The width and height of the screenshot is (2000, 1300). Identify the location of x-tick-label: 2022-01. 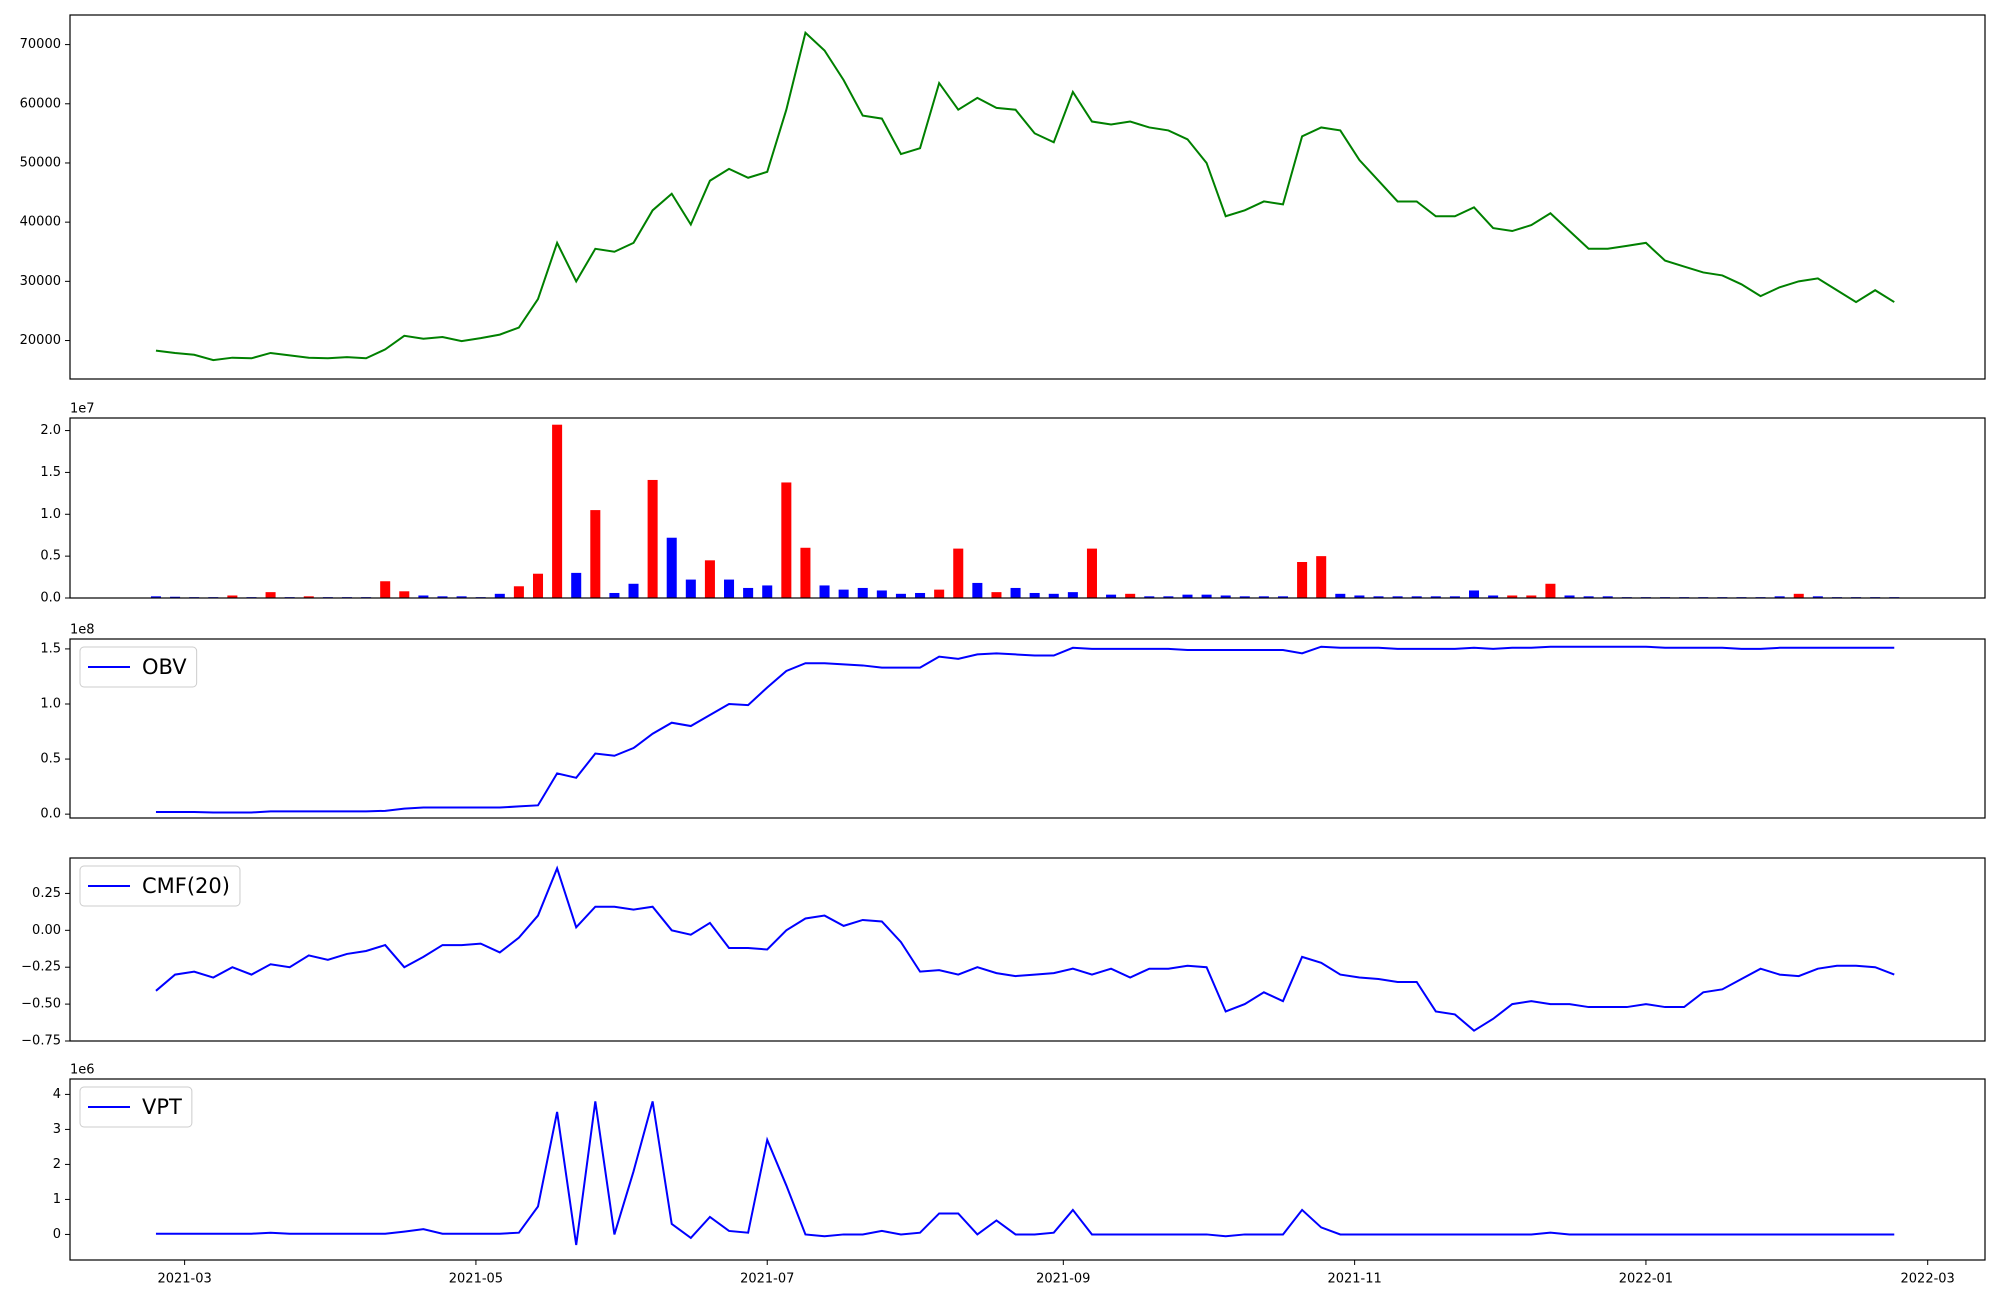
(1646, 1279).